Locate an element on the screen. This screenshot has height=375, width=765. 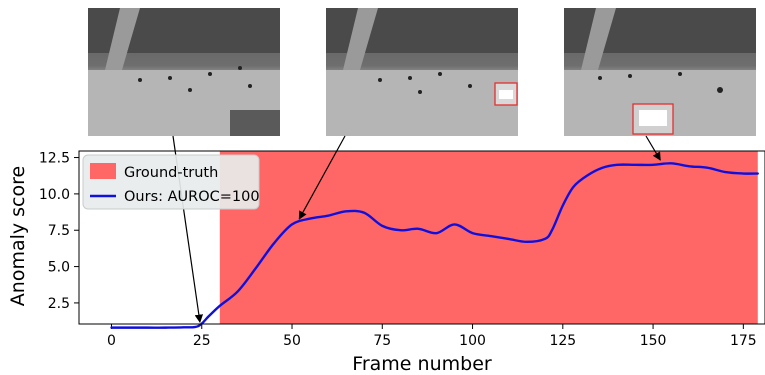
y-tick-label: 7.5 is located at coordinates (59, 231).